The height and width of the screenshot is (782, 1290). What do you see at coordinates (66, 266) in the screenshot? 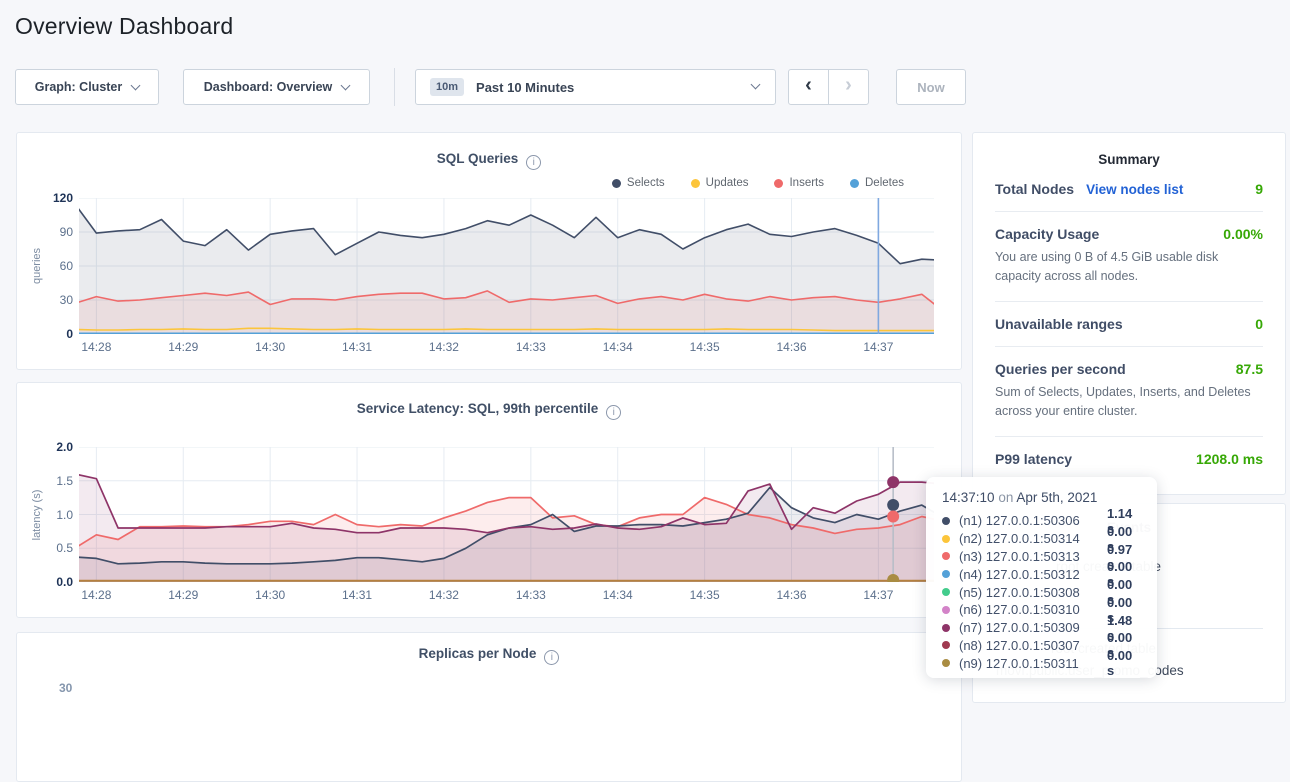
I see `y-axis-tick: 60` at bounding box center [66, 266].